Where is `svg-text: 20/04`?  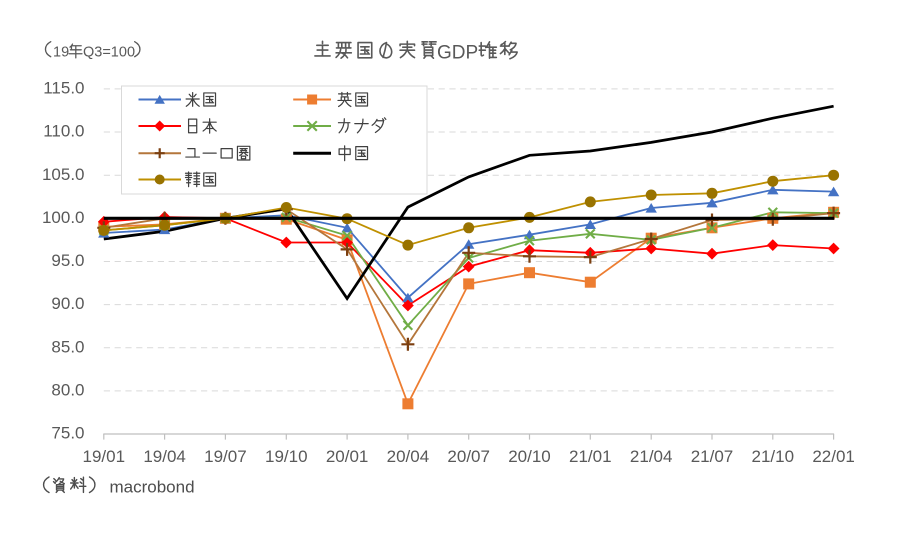
svg-text: 20/04 is located at coordinates (408, 456).